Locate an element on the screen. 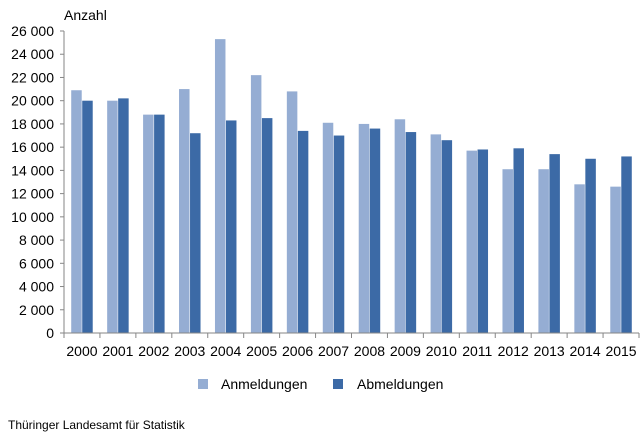 The image size is (644, 437). x-tick-label: 2009 is located at coordinates (405, 351).